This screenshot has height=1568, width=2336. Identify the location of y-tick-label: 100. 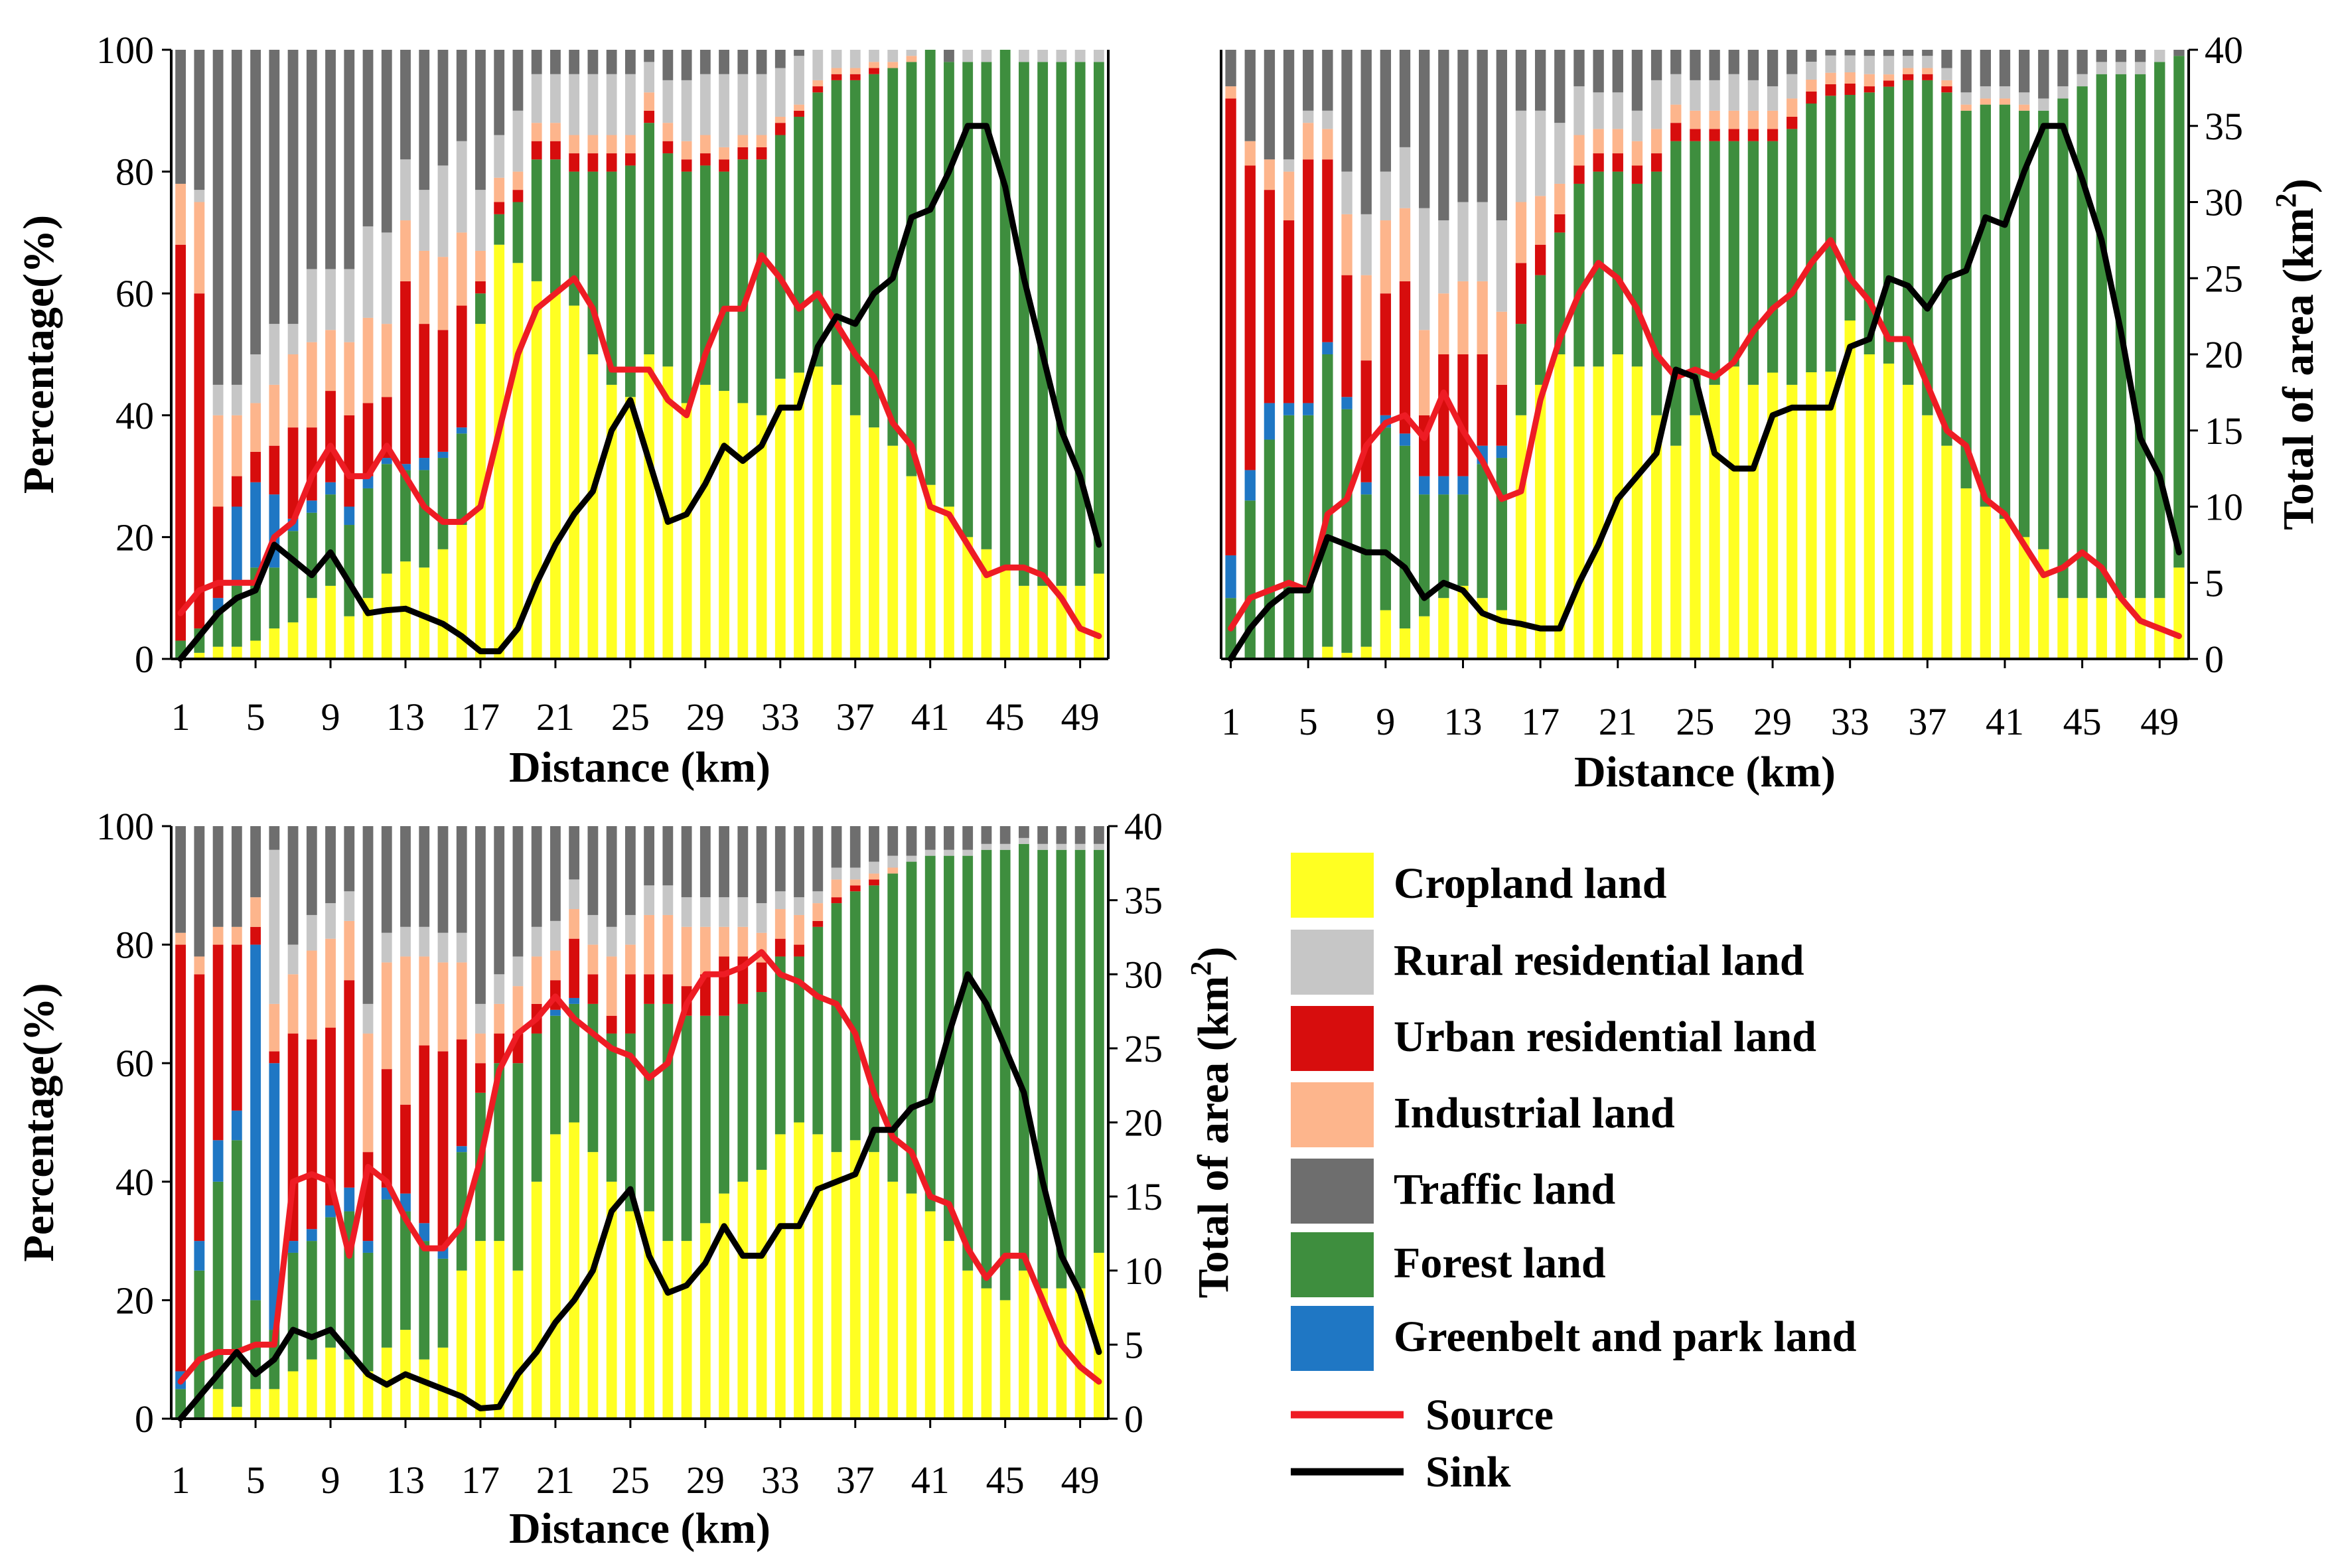
(125, 826).